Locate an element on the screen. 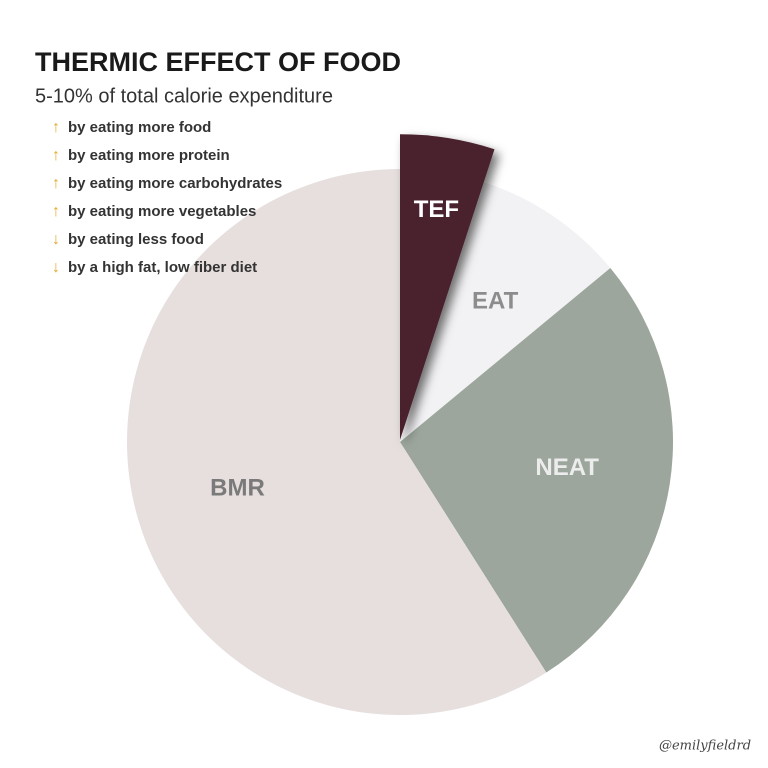 The image size is (768, 768). note-text: by eating more food is located at coordinates (139, 127).